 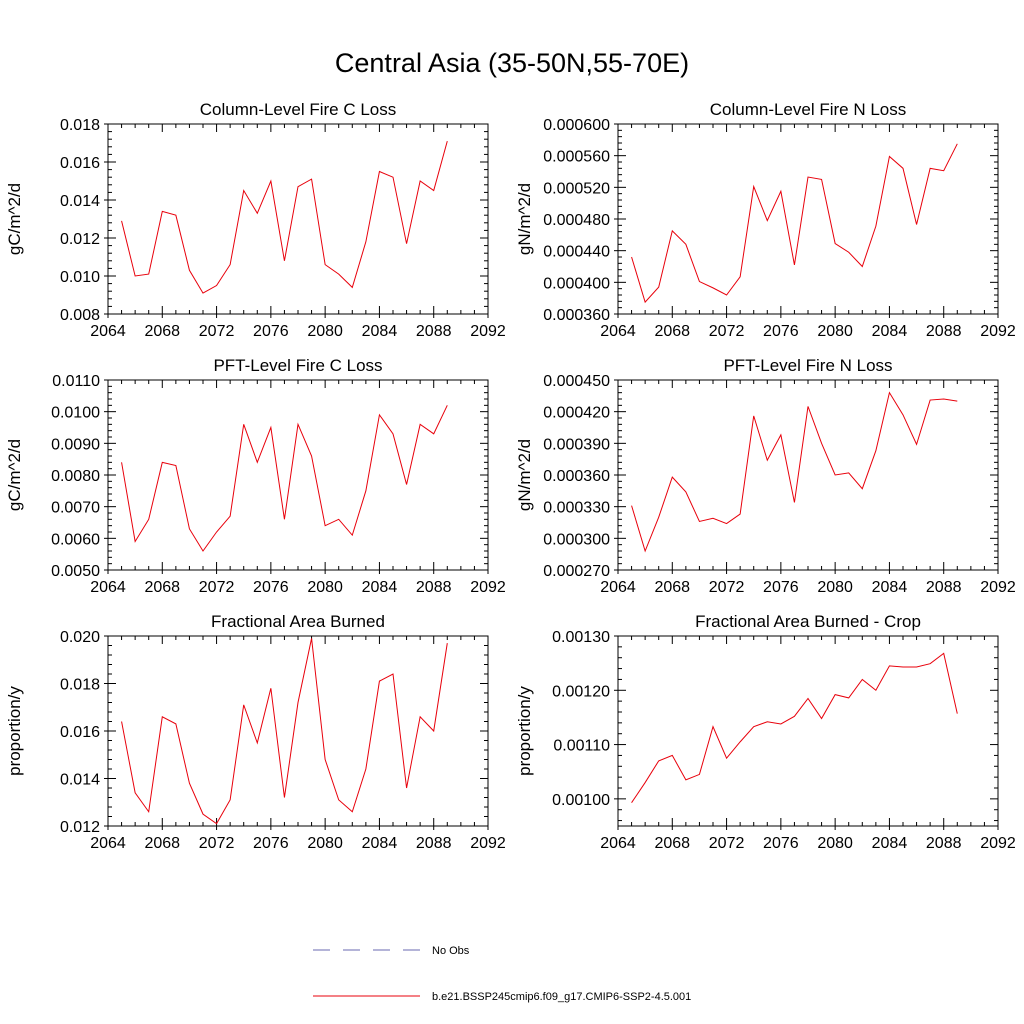 I want to click on chart-title: Column-Level Fire C Loss, so click(x=298, y=109).